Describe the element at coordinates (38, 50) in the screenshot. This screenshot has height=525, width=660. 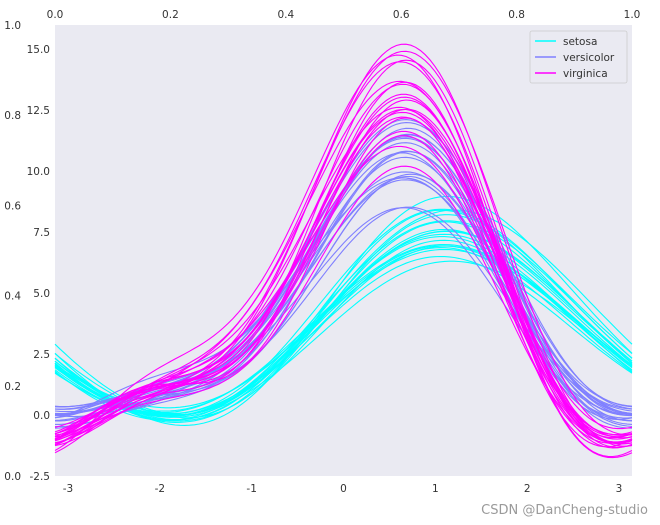
I see `y-tick-label: 15.0` at that location.